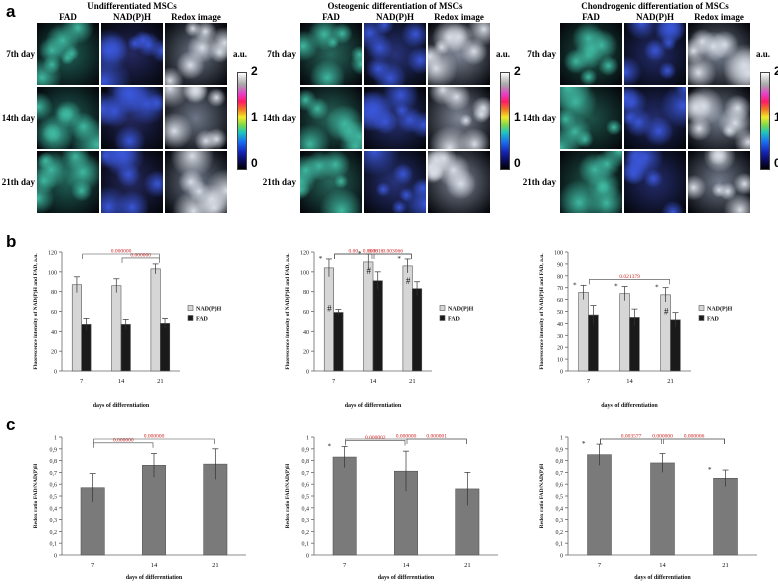  Describe the element at coordinates (560, 462) in the screenshot. I see `y-tick-label: 0,8` at that location.